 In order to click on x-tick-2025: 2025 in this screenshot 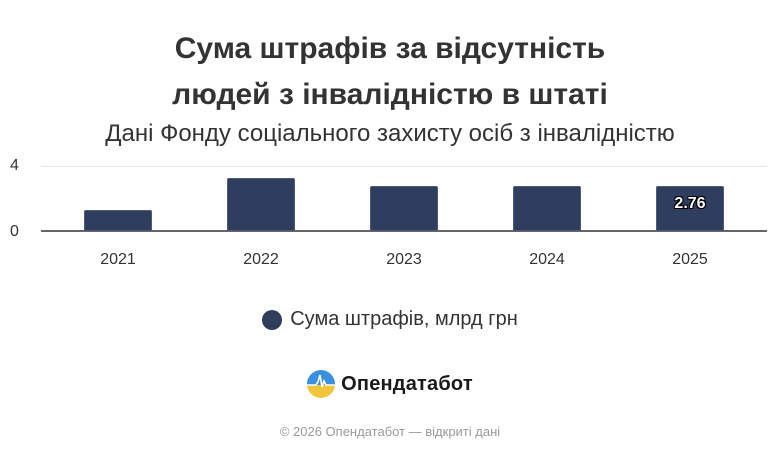, I will do `click(690, 259)`.